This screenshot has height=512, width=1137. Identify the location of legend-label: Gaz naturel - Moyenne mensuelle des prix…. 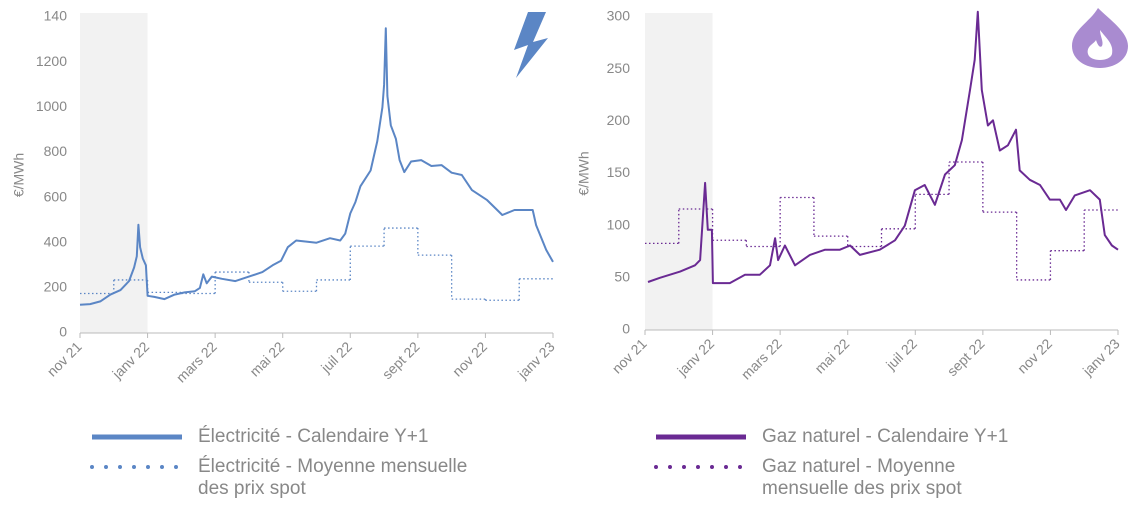
(862, 477).